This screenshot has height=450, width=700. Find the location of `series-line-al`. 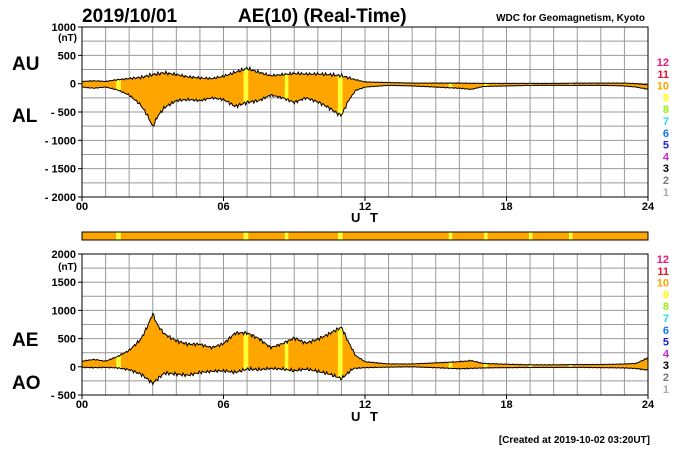

series-line-al is located at coordinates (365, 105).